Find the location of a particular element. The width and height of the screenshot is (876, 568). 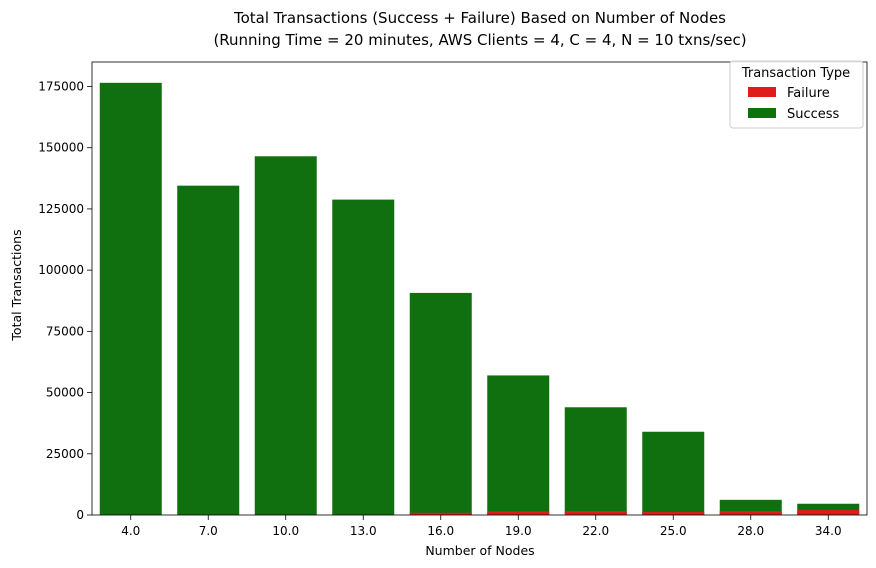

x-tick-label-8: 28.0 is located at coordinates (750, 531).